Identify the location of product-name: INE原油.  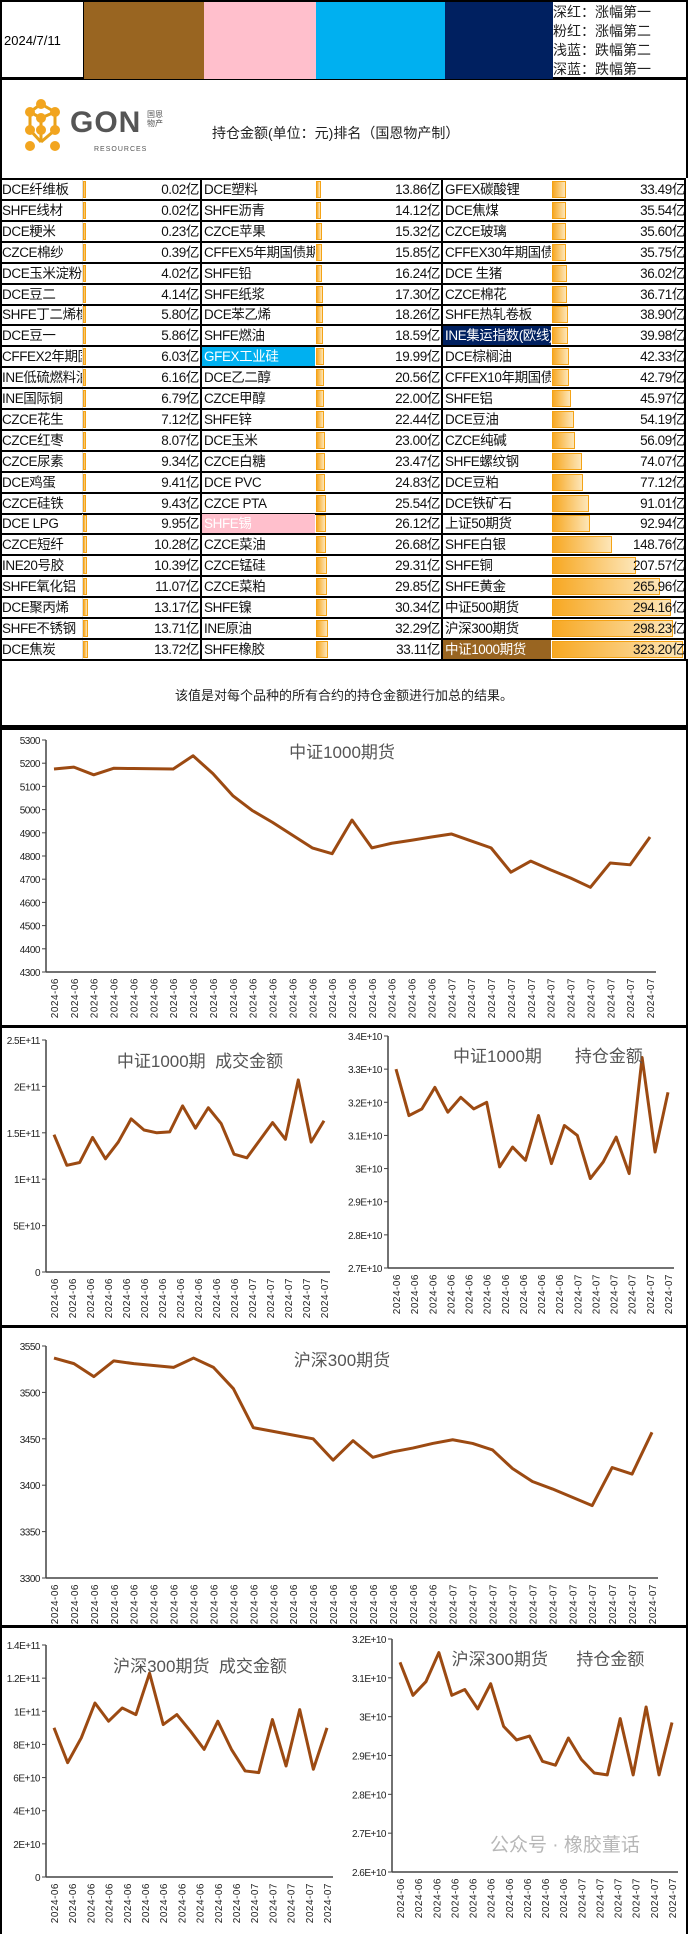
(228, 628).